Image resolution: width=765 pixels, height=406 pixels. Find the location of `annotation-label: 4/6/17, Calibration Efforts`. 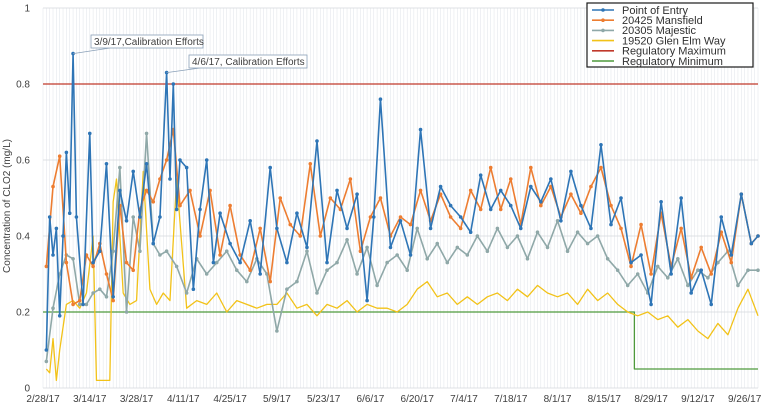

annotation-label: 4/6/17, Calibration Efforts is located at coordinates (248, 62).